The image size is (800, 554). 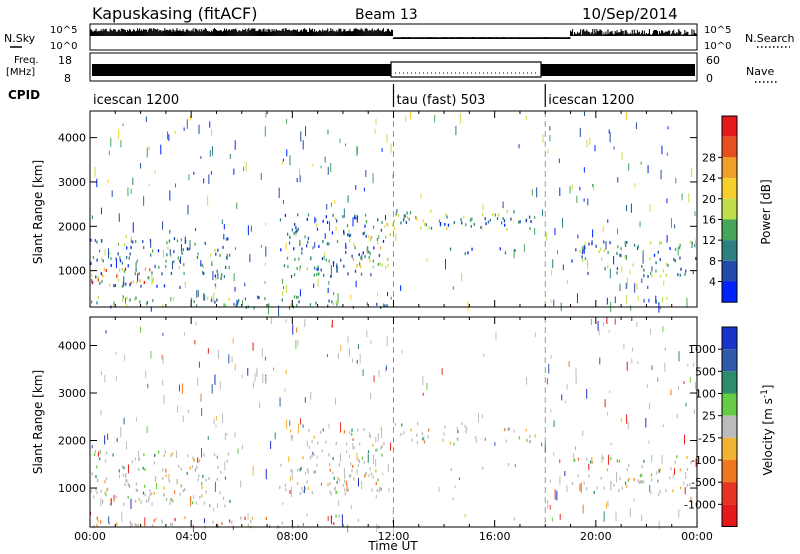 What do you see at coordinates (709, 78) in the screenshot?
I see `nave-tick-bottom: 0` at bounding box center [709, 78].